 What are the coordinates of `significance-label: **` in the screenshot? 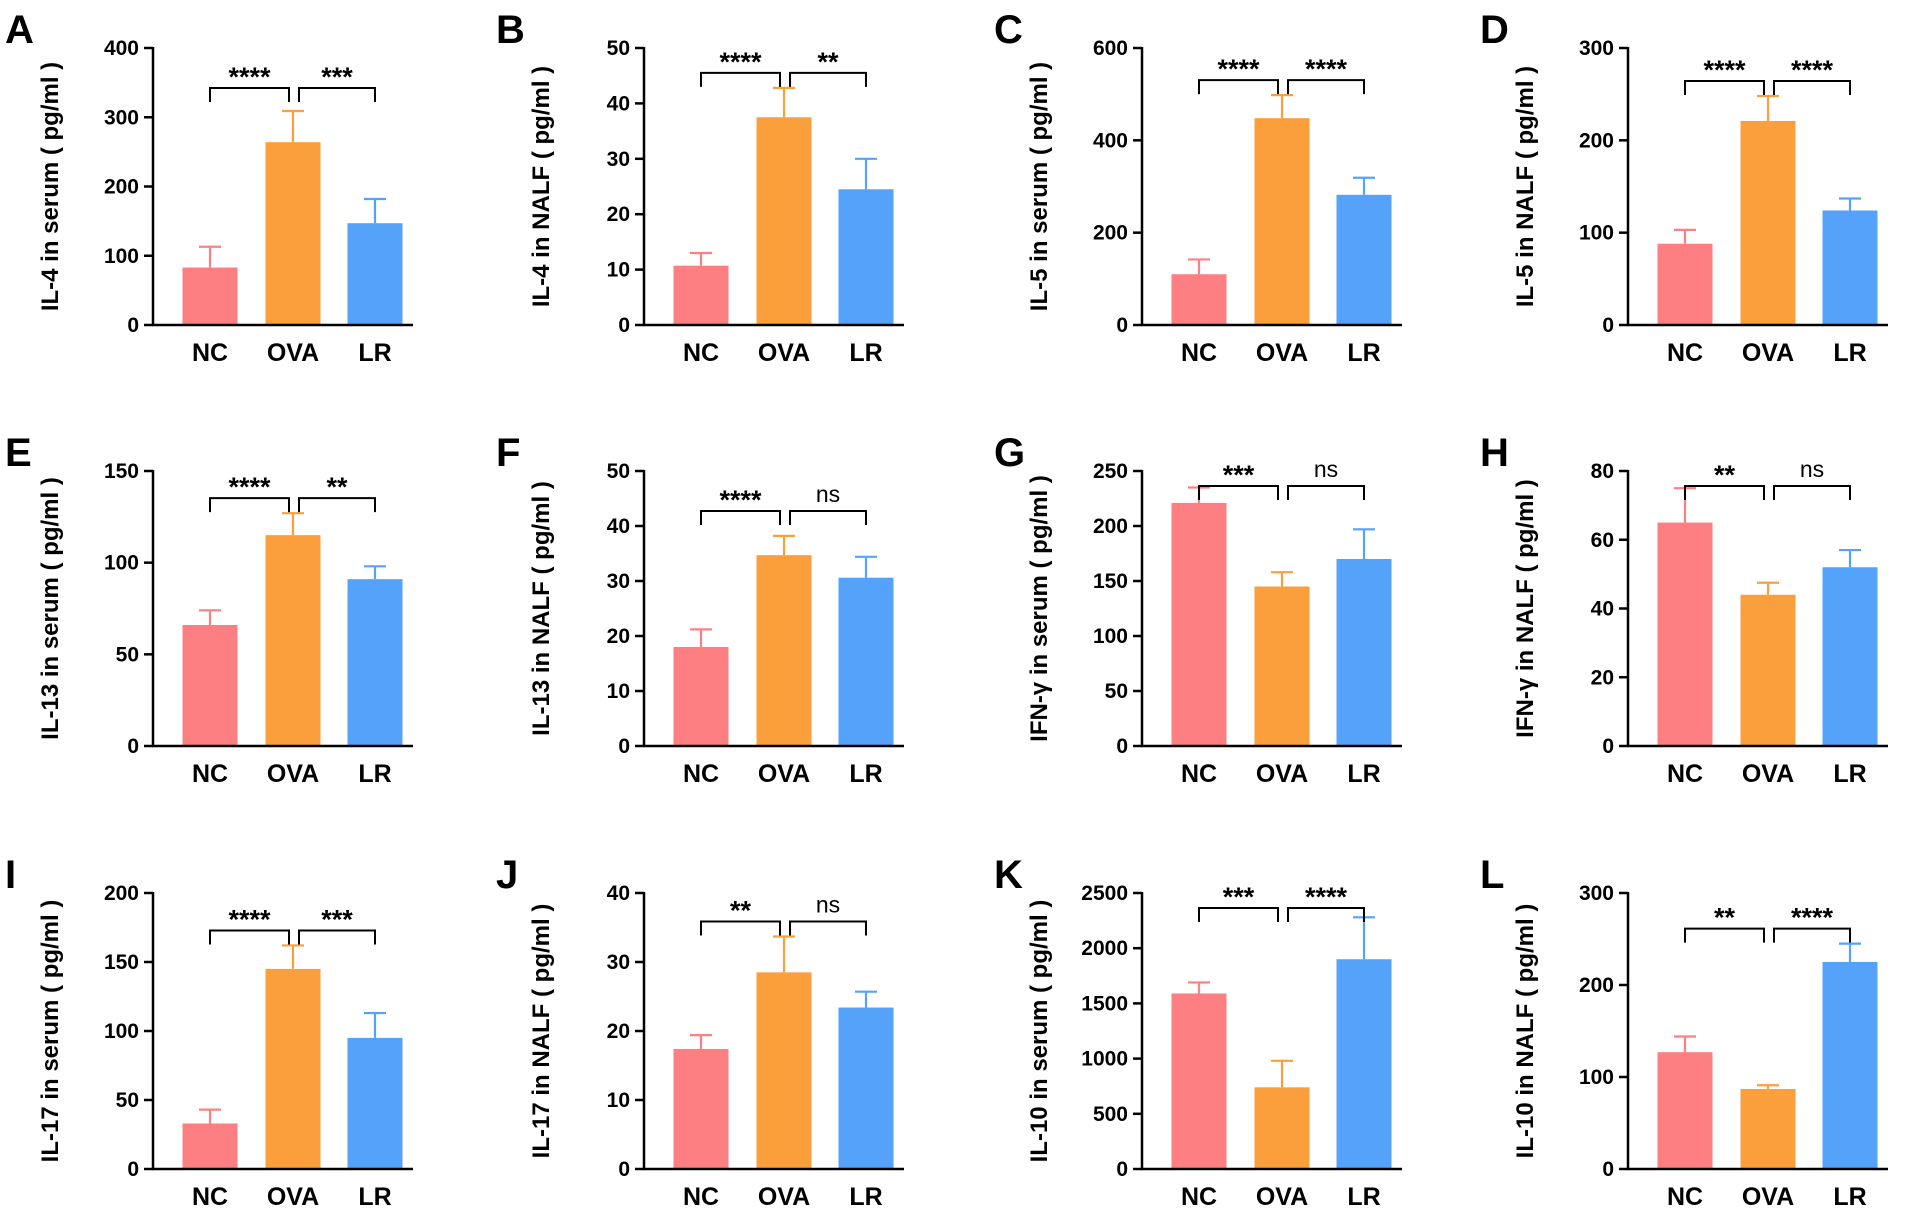 It's located at (828, 62).